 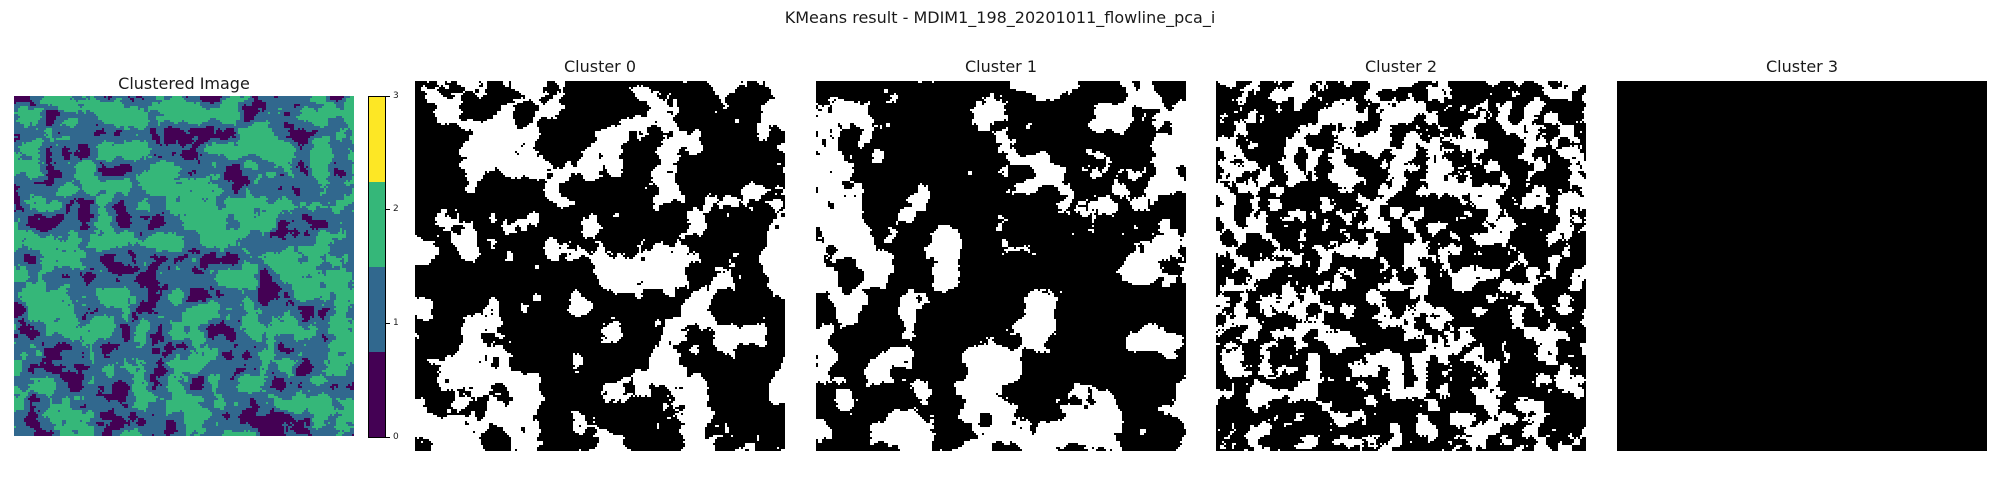 I want to click on panel-title-clustered-image: Clustered Image, so click(x=184, y=83).